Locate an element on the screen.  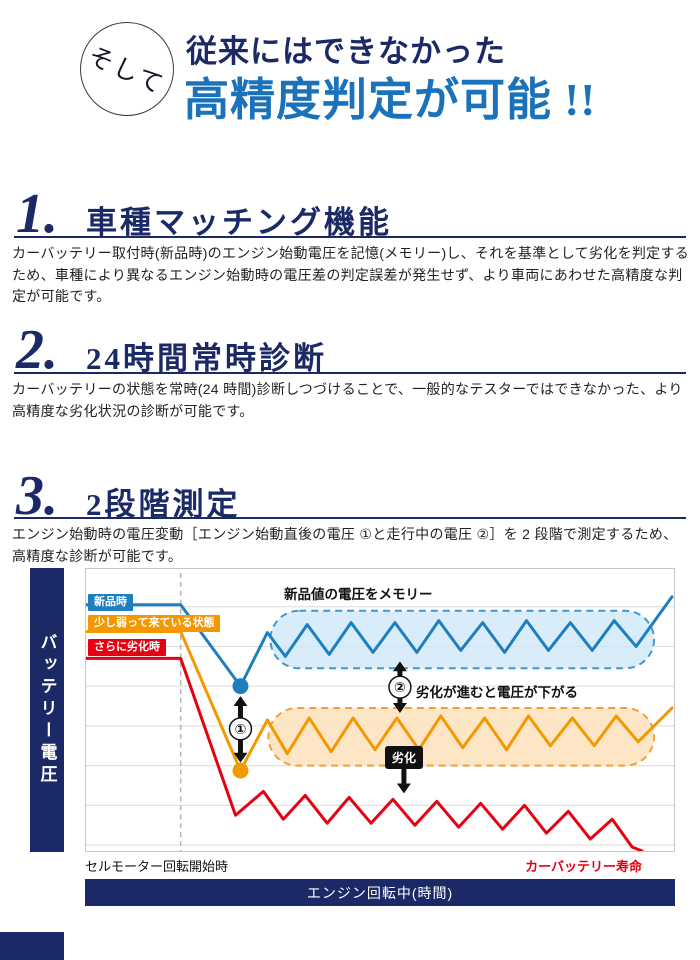
memory-note: 新品値の電圧をメモリー is located at coordinates (358, 594).